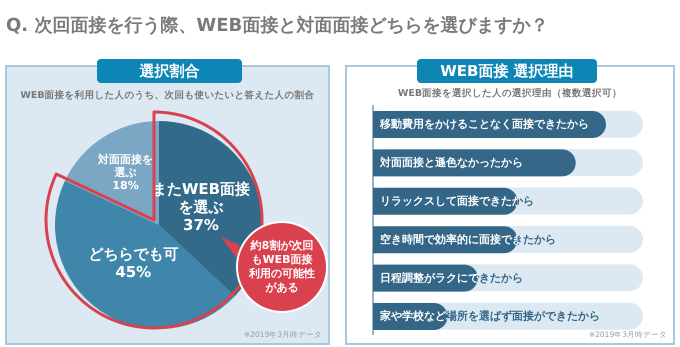 The height and width of the screenshot is (347, 680). What do you see at coordinates (282, 267) in the screenshot?
I see `text: 約8割が次回もWEB面接利用の可能性がある` at bounding box center [282, 267].